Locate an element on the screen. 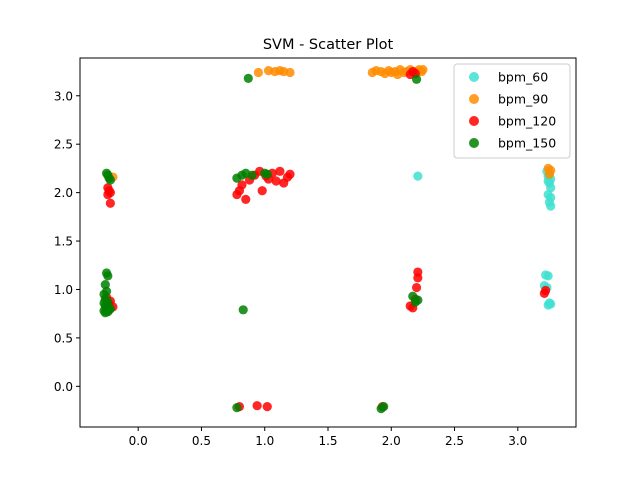  legend-label-bpm_150: bpm_150 is located at coordinates (527, 143).